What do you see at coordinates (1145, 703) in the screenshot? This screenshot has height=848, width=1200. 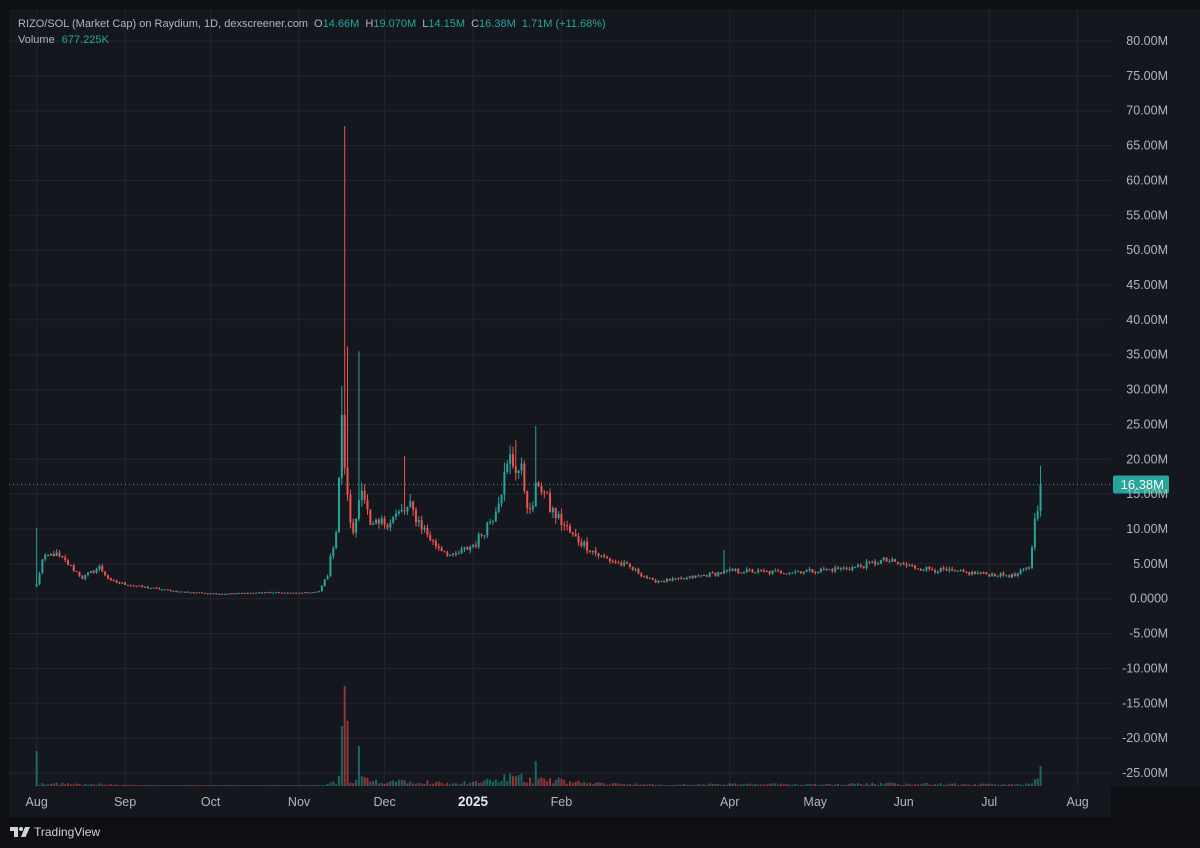 I see `y-tick-label: -15.00M` at bounding box center [1145, 703].